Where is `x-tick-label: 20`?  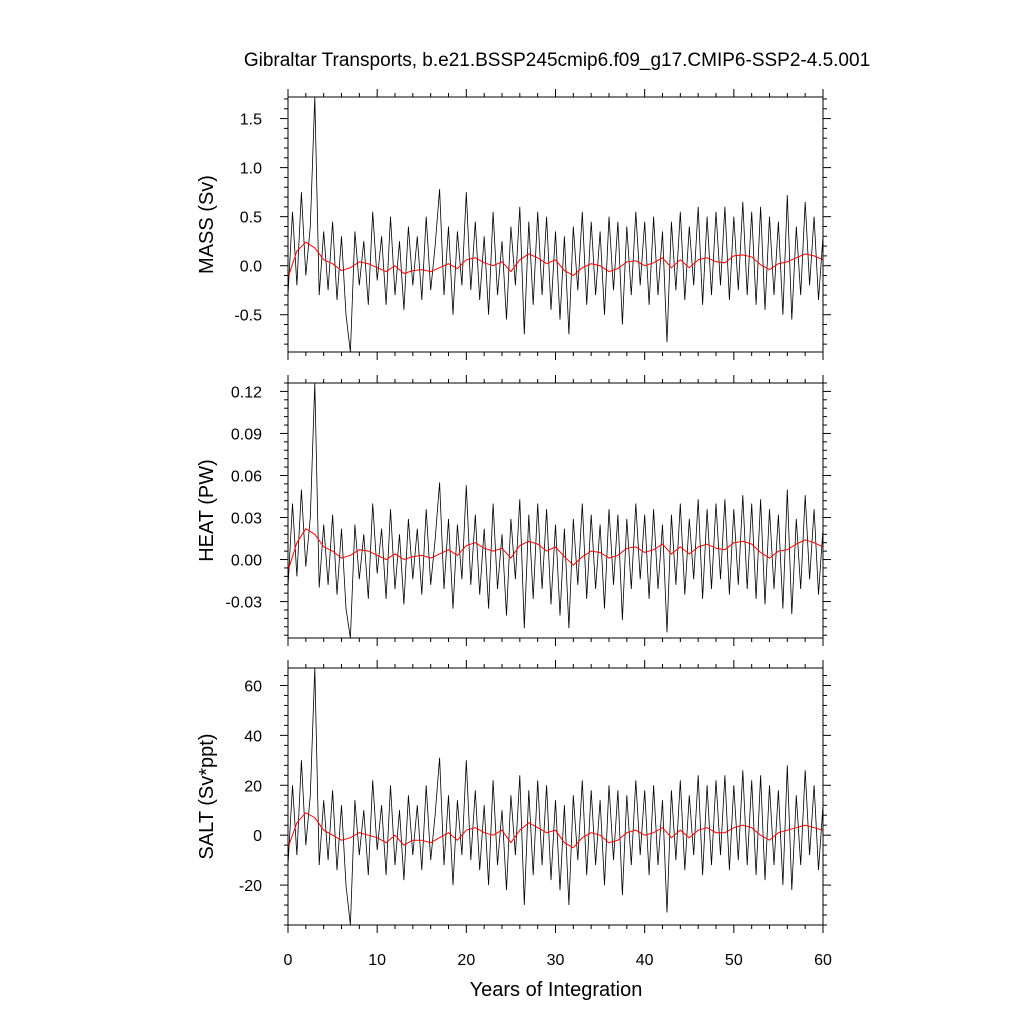
x-tick-label: 20 is located at coordinates (466, 960).